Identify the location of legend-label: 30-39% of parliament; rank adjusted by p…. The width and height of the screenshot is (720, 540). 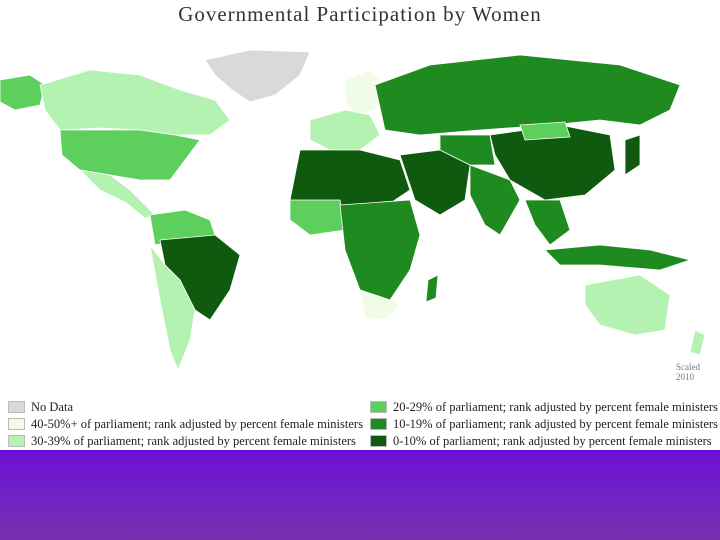
(193, 440).